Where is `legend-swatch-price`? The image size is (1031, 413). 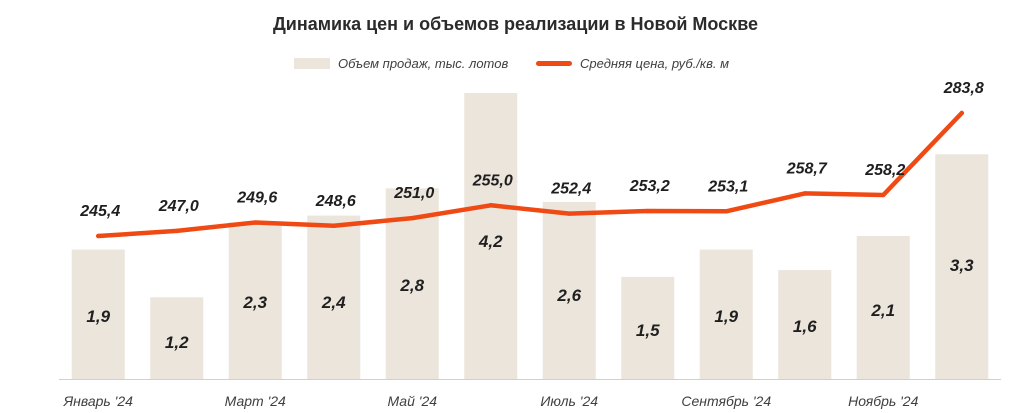 legend-swatch-price is located at coordinates (554, 63).